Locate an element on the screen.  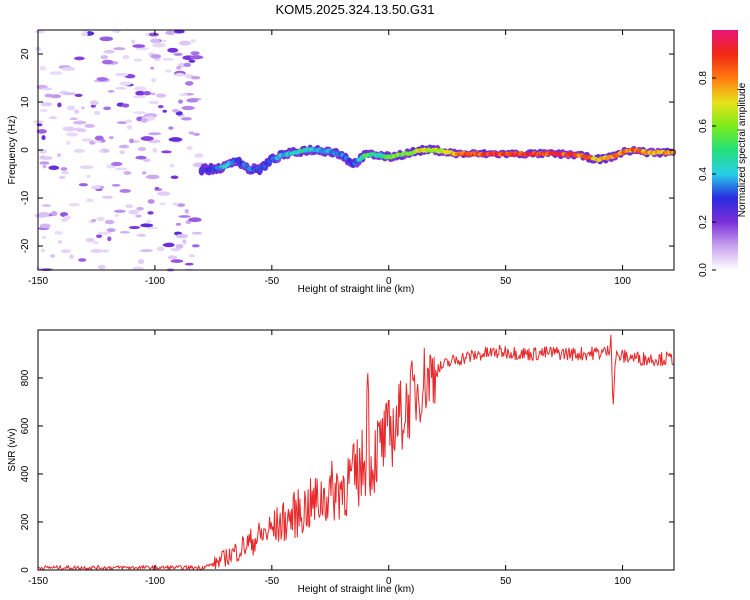
spectrogram-x-tick-label: -50 is located at coordinates (272, 281).